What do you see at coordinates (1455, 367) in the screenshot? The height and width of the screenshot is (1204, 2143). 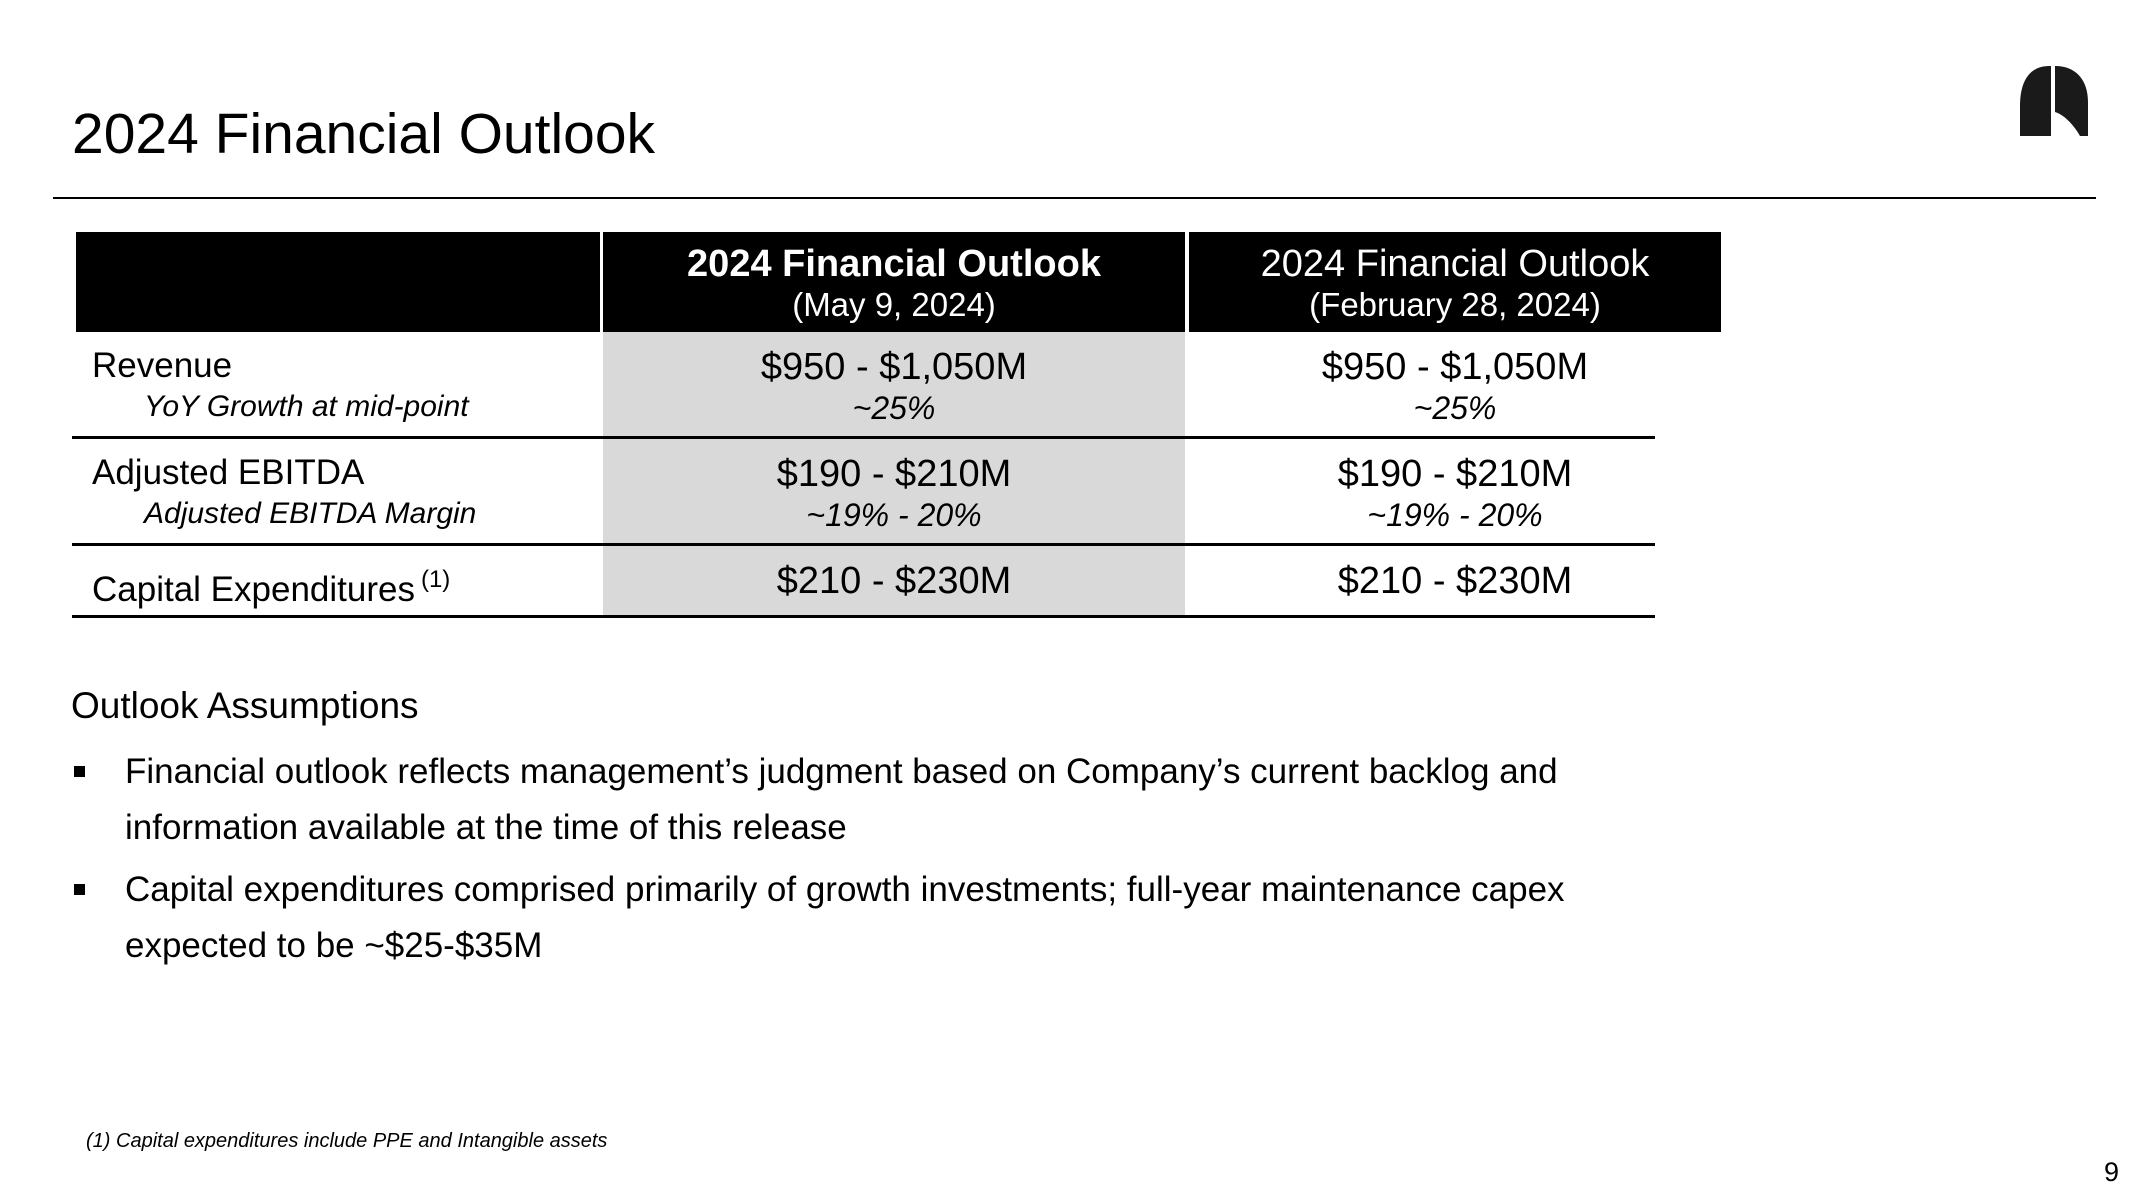 I see `feb-value: $950 - $1,050M` at bounding box center [1455, 367].